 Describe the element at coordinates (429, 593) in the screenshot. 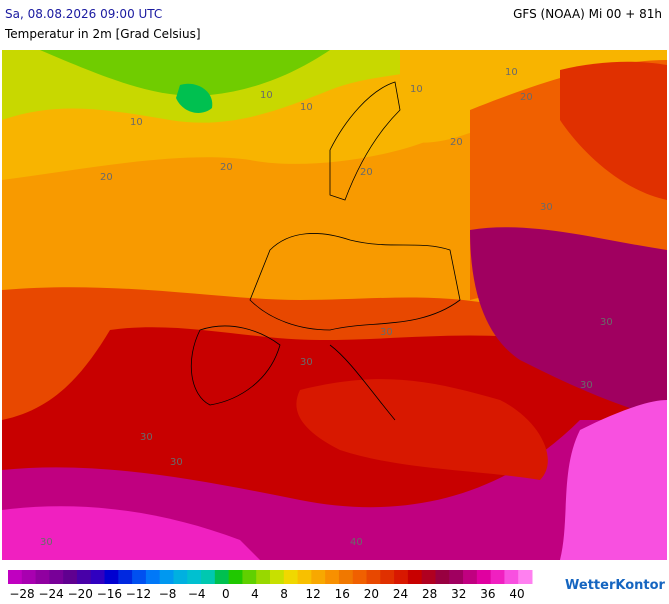

I see `legend-label: 28` at that location.